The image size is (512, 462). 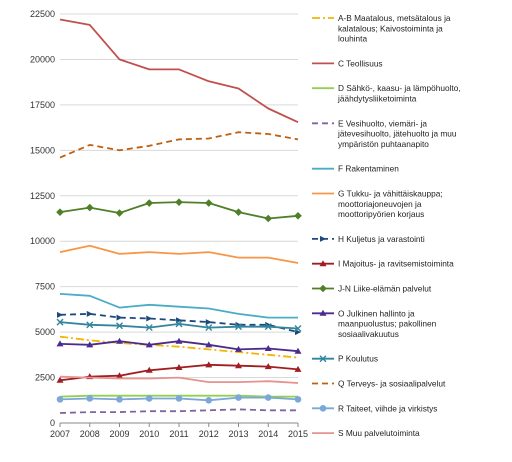 What do you see at coordinates (52, 423) in the screenshot?
I see `y-tick-label: 0` at bounding box center [52, 423].